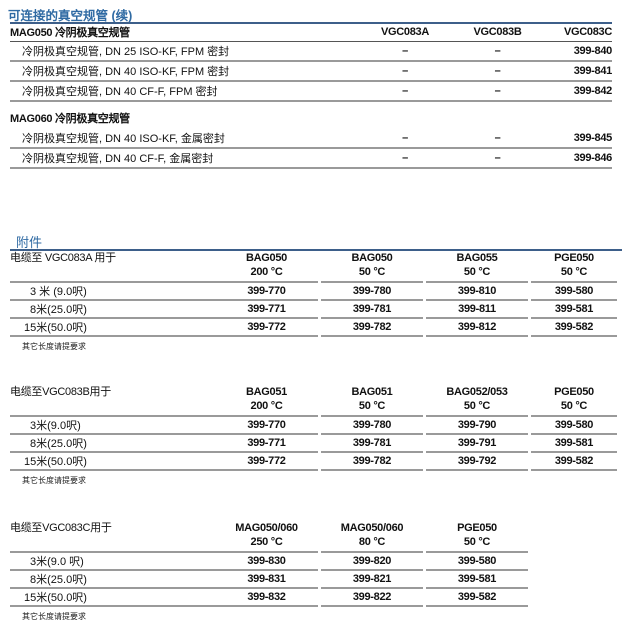  What do you see at coordinates (313, 310) in the screenshot?
I see `table-row: 8米(25.0呎) 399-771 399-781 399-811 399-581` at bounding box center [313, 310].